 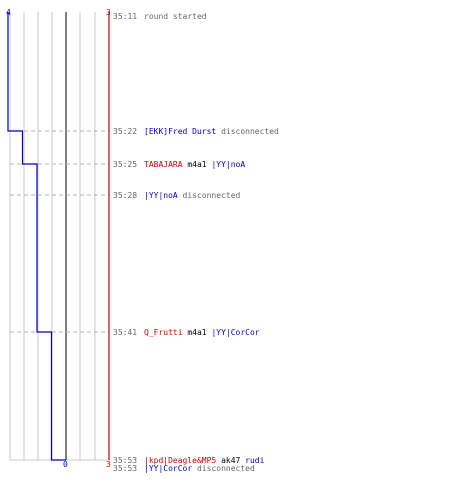 I want to click on log-red-text: TABAJARA, so click(x=163, y=164).